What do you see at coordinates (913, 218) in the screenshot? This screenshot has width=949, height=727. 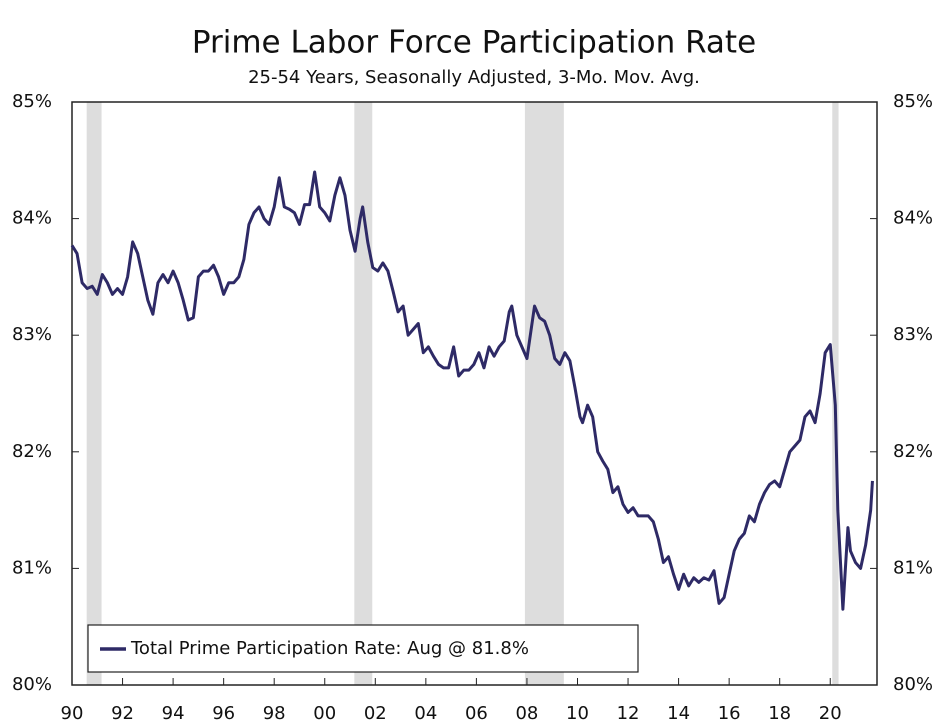 I see `y2-tick-label: 84%` at bounding box center [913, 218].